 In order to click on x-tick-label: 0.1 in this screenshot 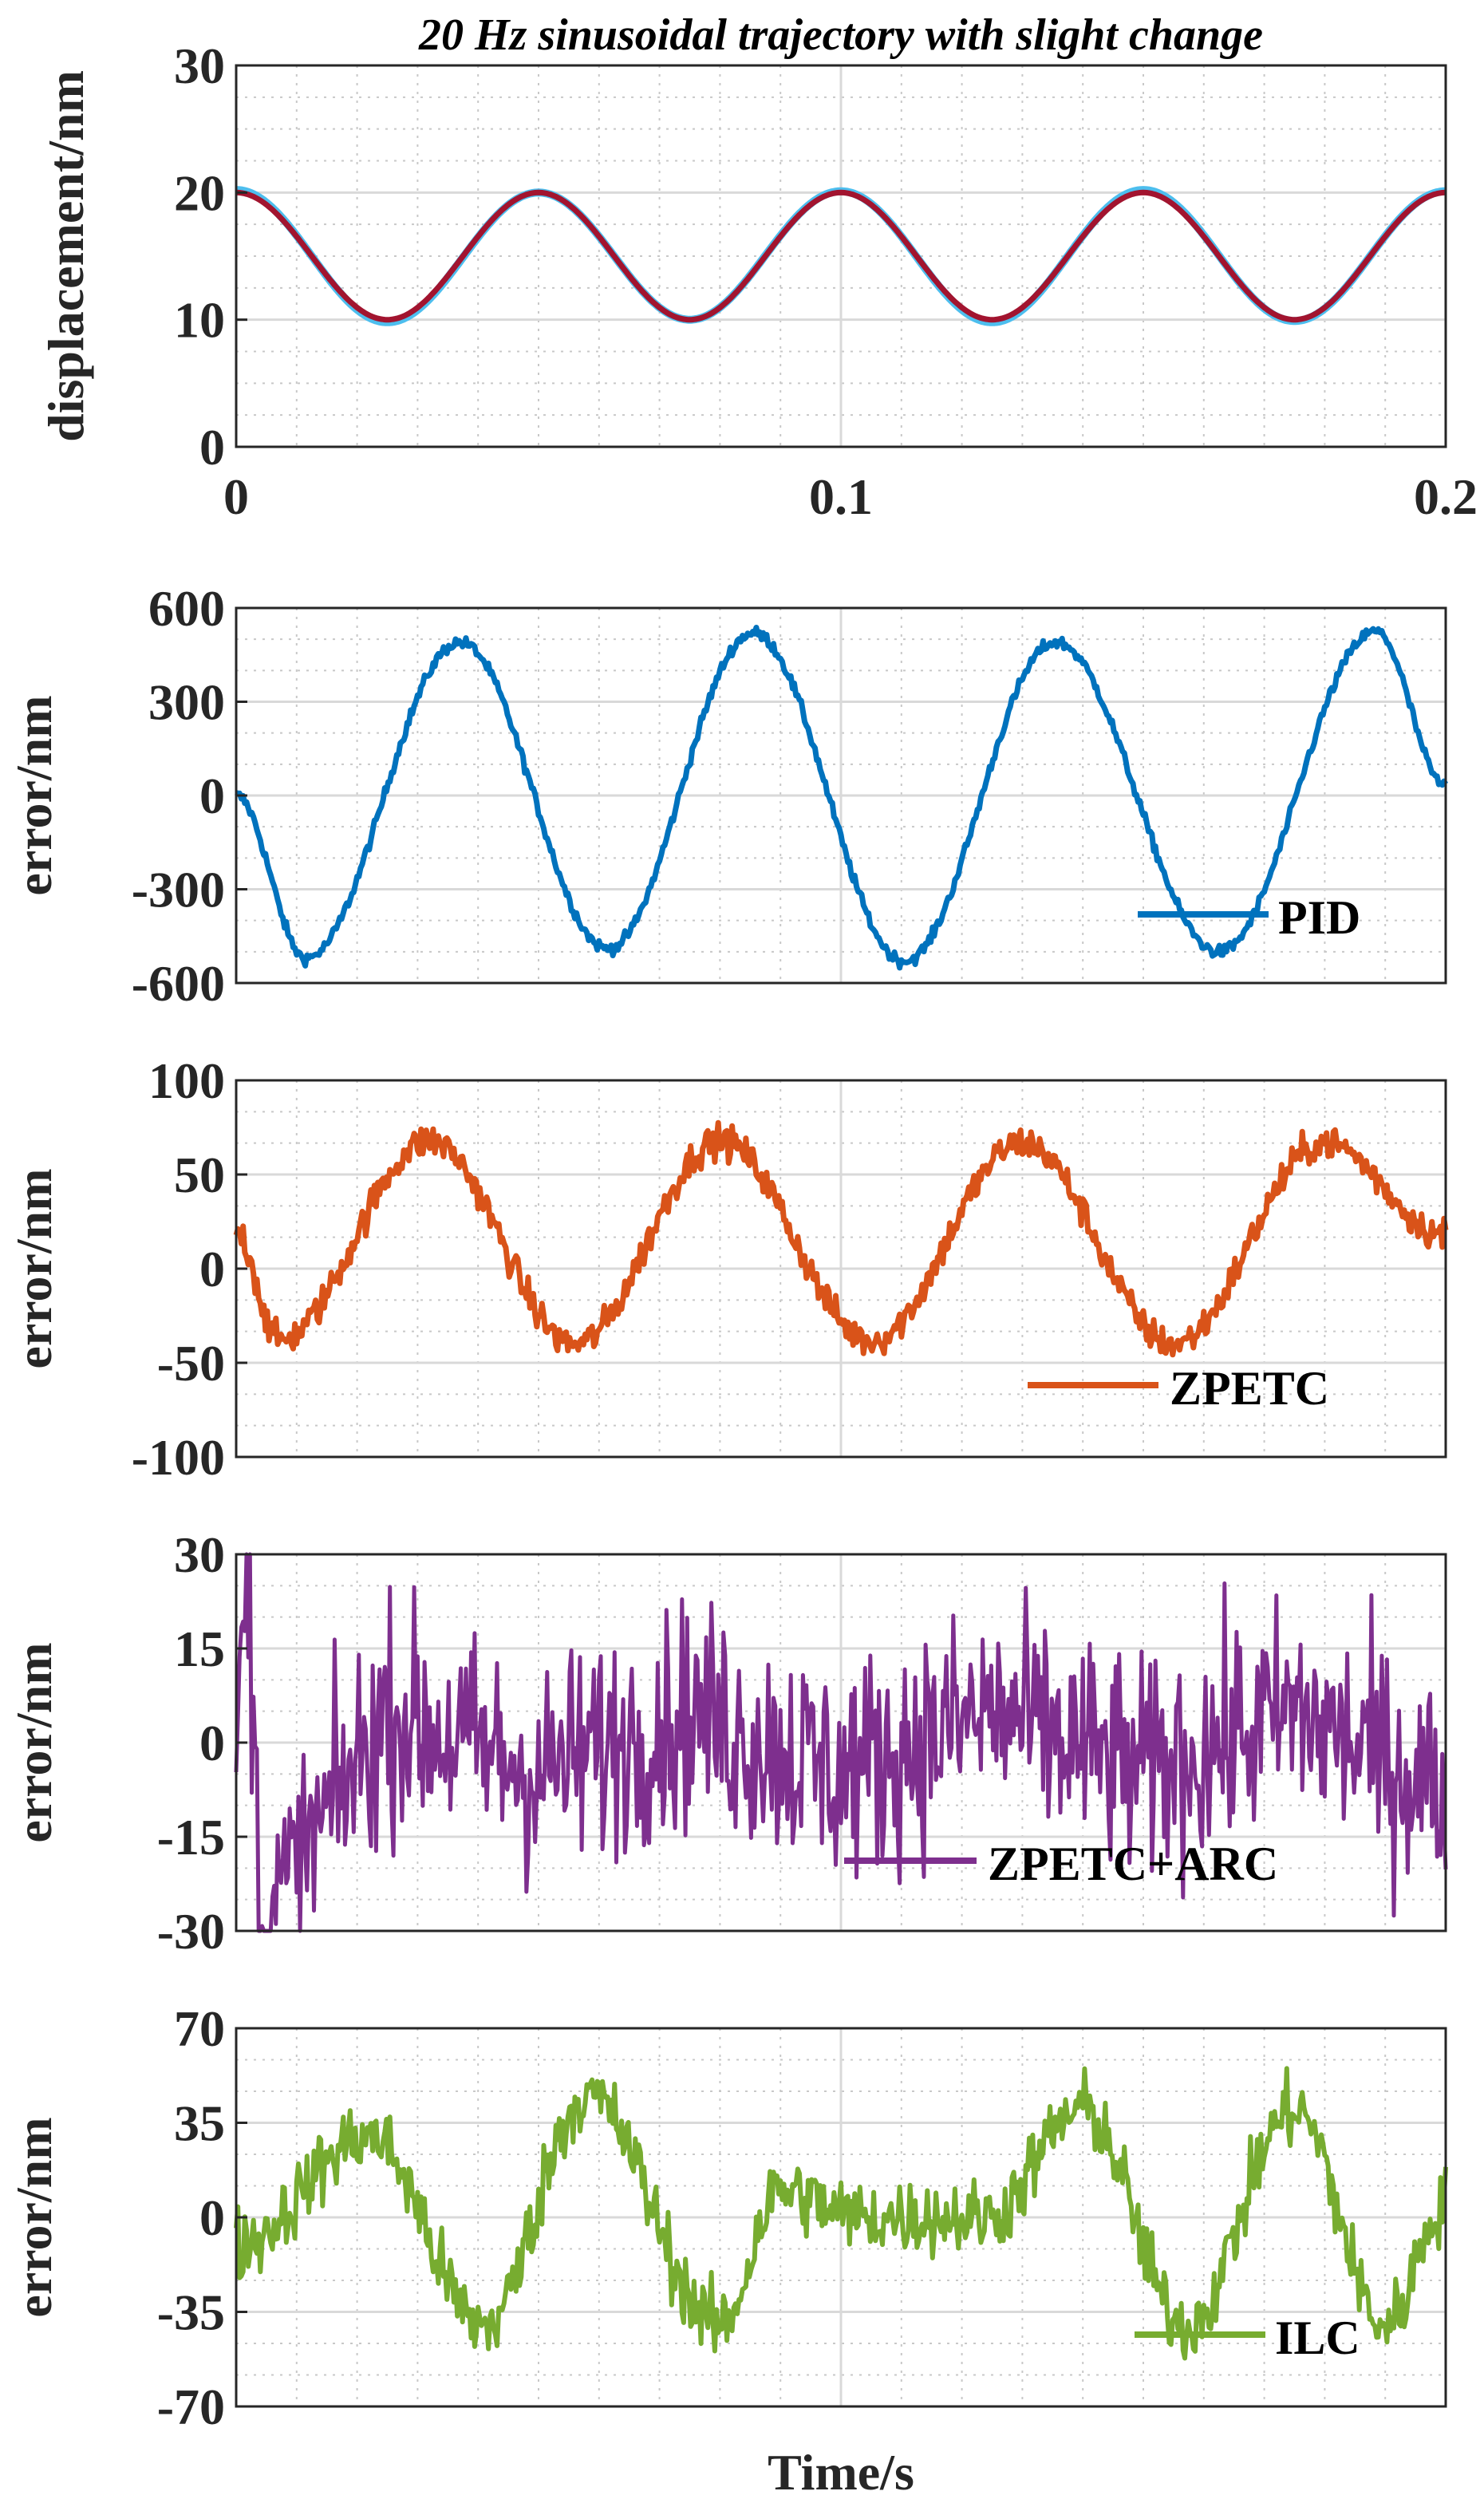, I will do `click(841, 496)`.